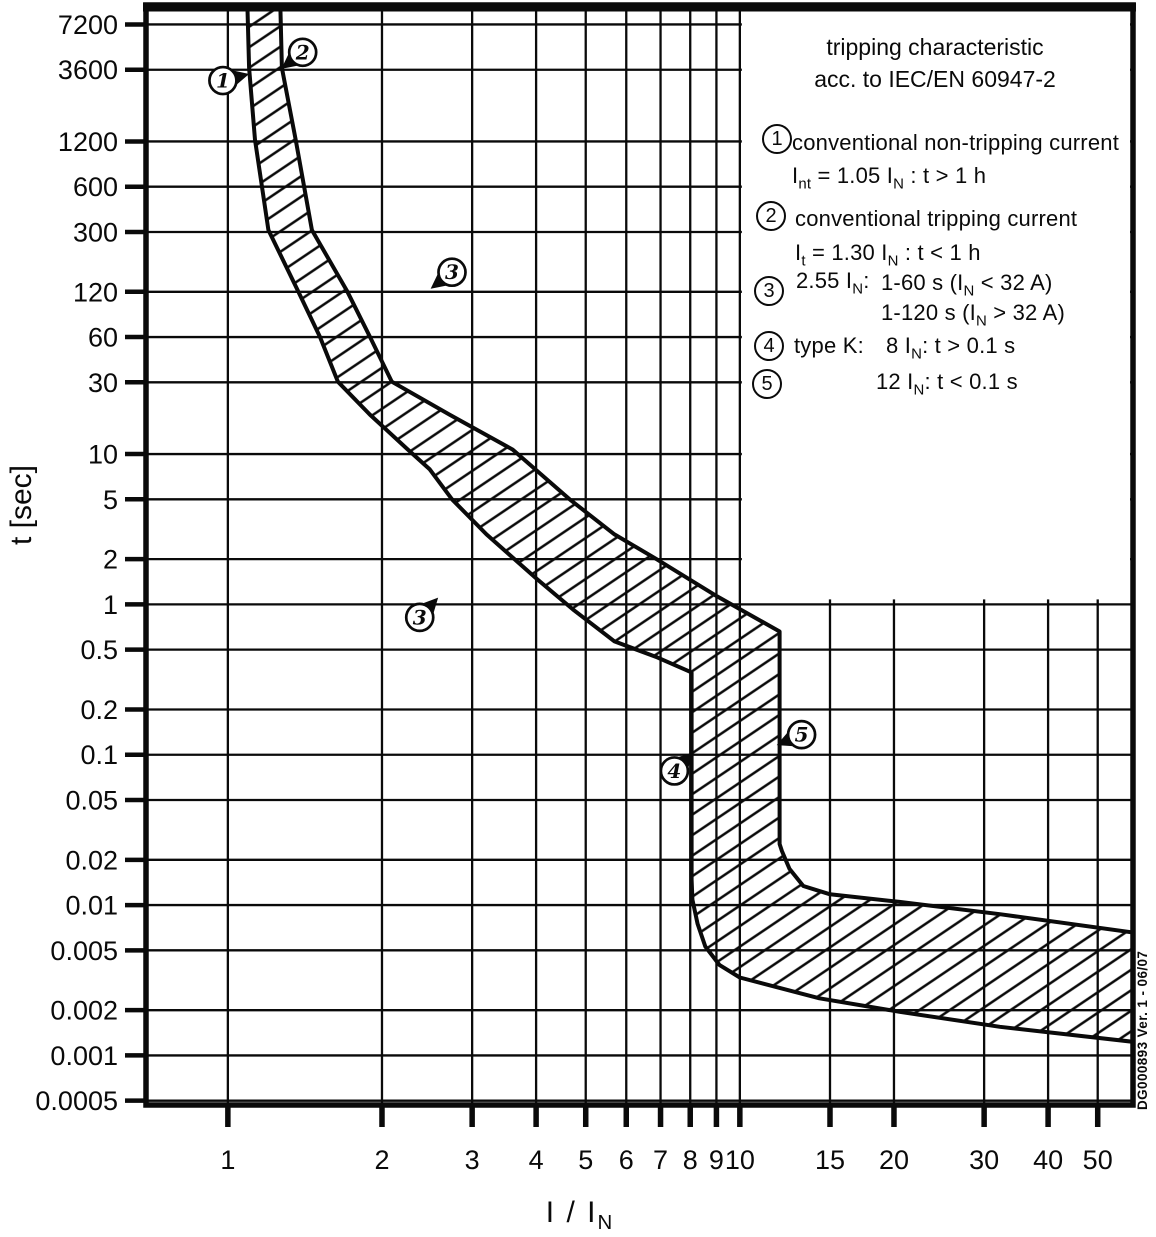 Image resolution: width=1156 pixels, height=1237 pixels. Describe the element at coordinates (767, 384) in the screenshot. I see `legend-item-5-number: 5` at that location.